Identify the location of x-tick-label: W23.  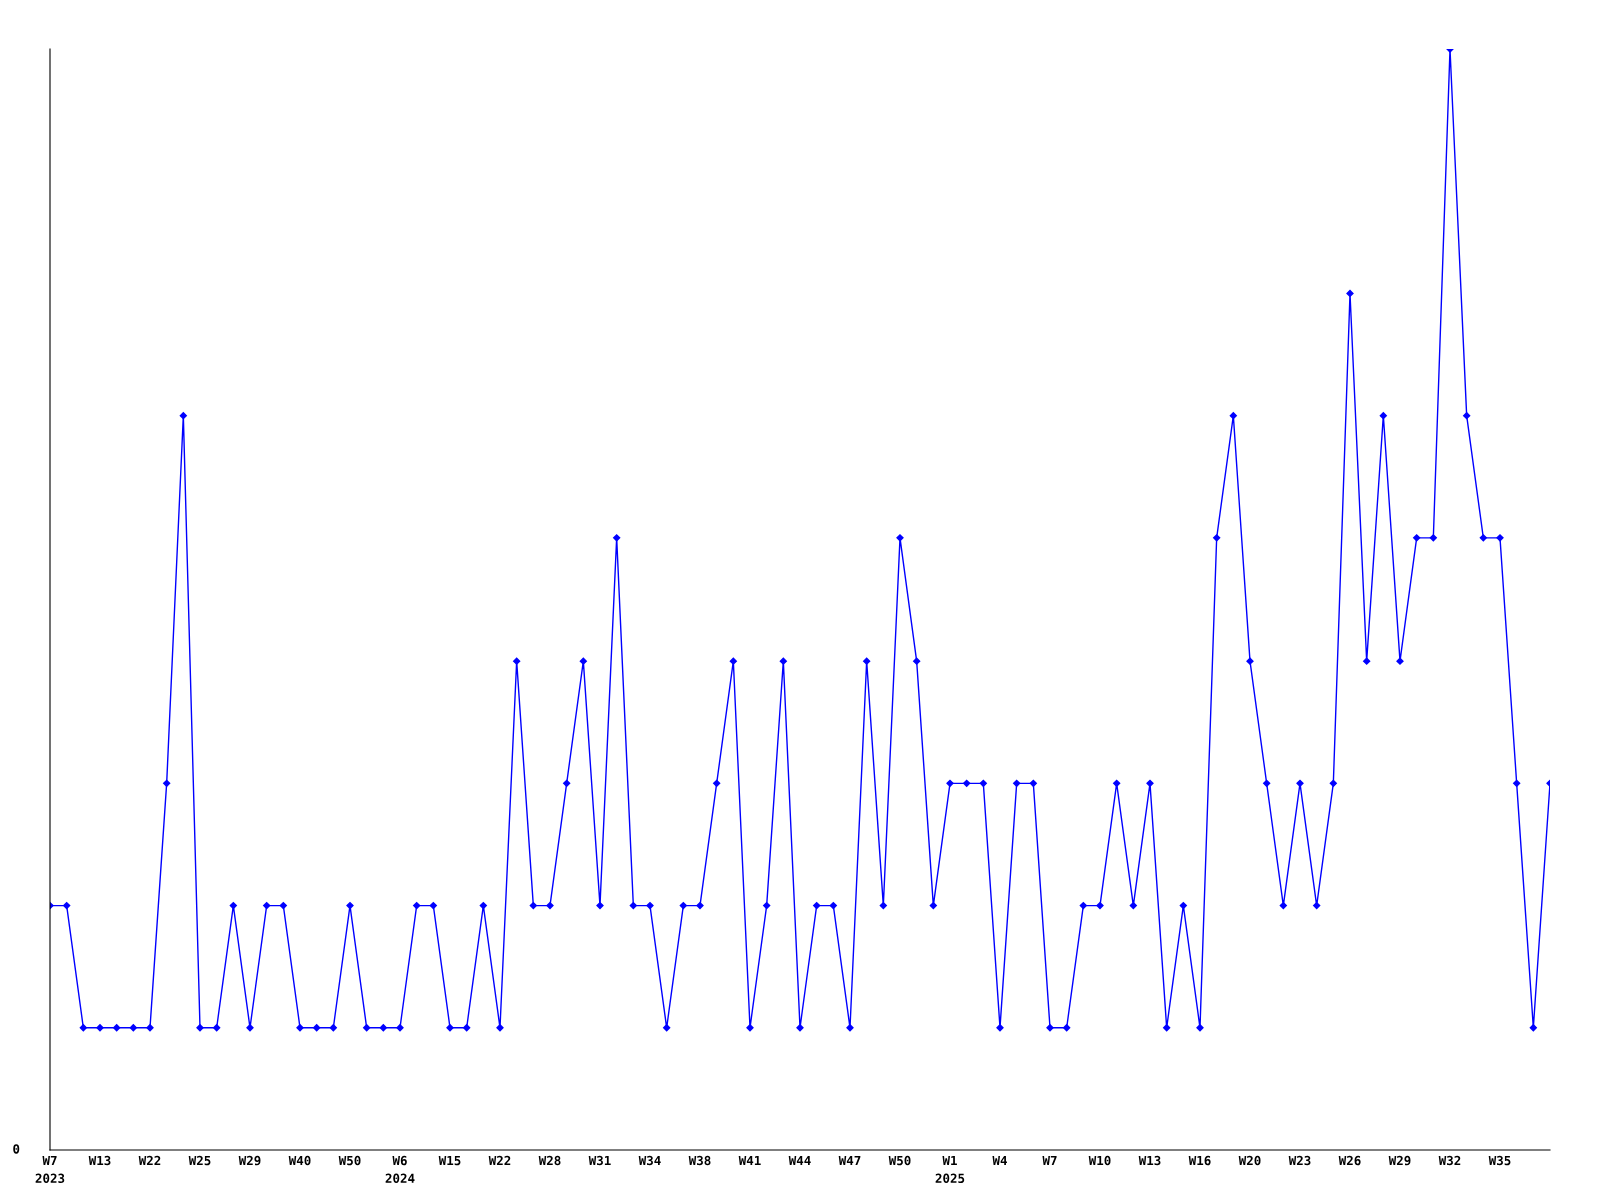
(1299, 1160).